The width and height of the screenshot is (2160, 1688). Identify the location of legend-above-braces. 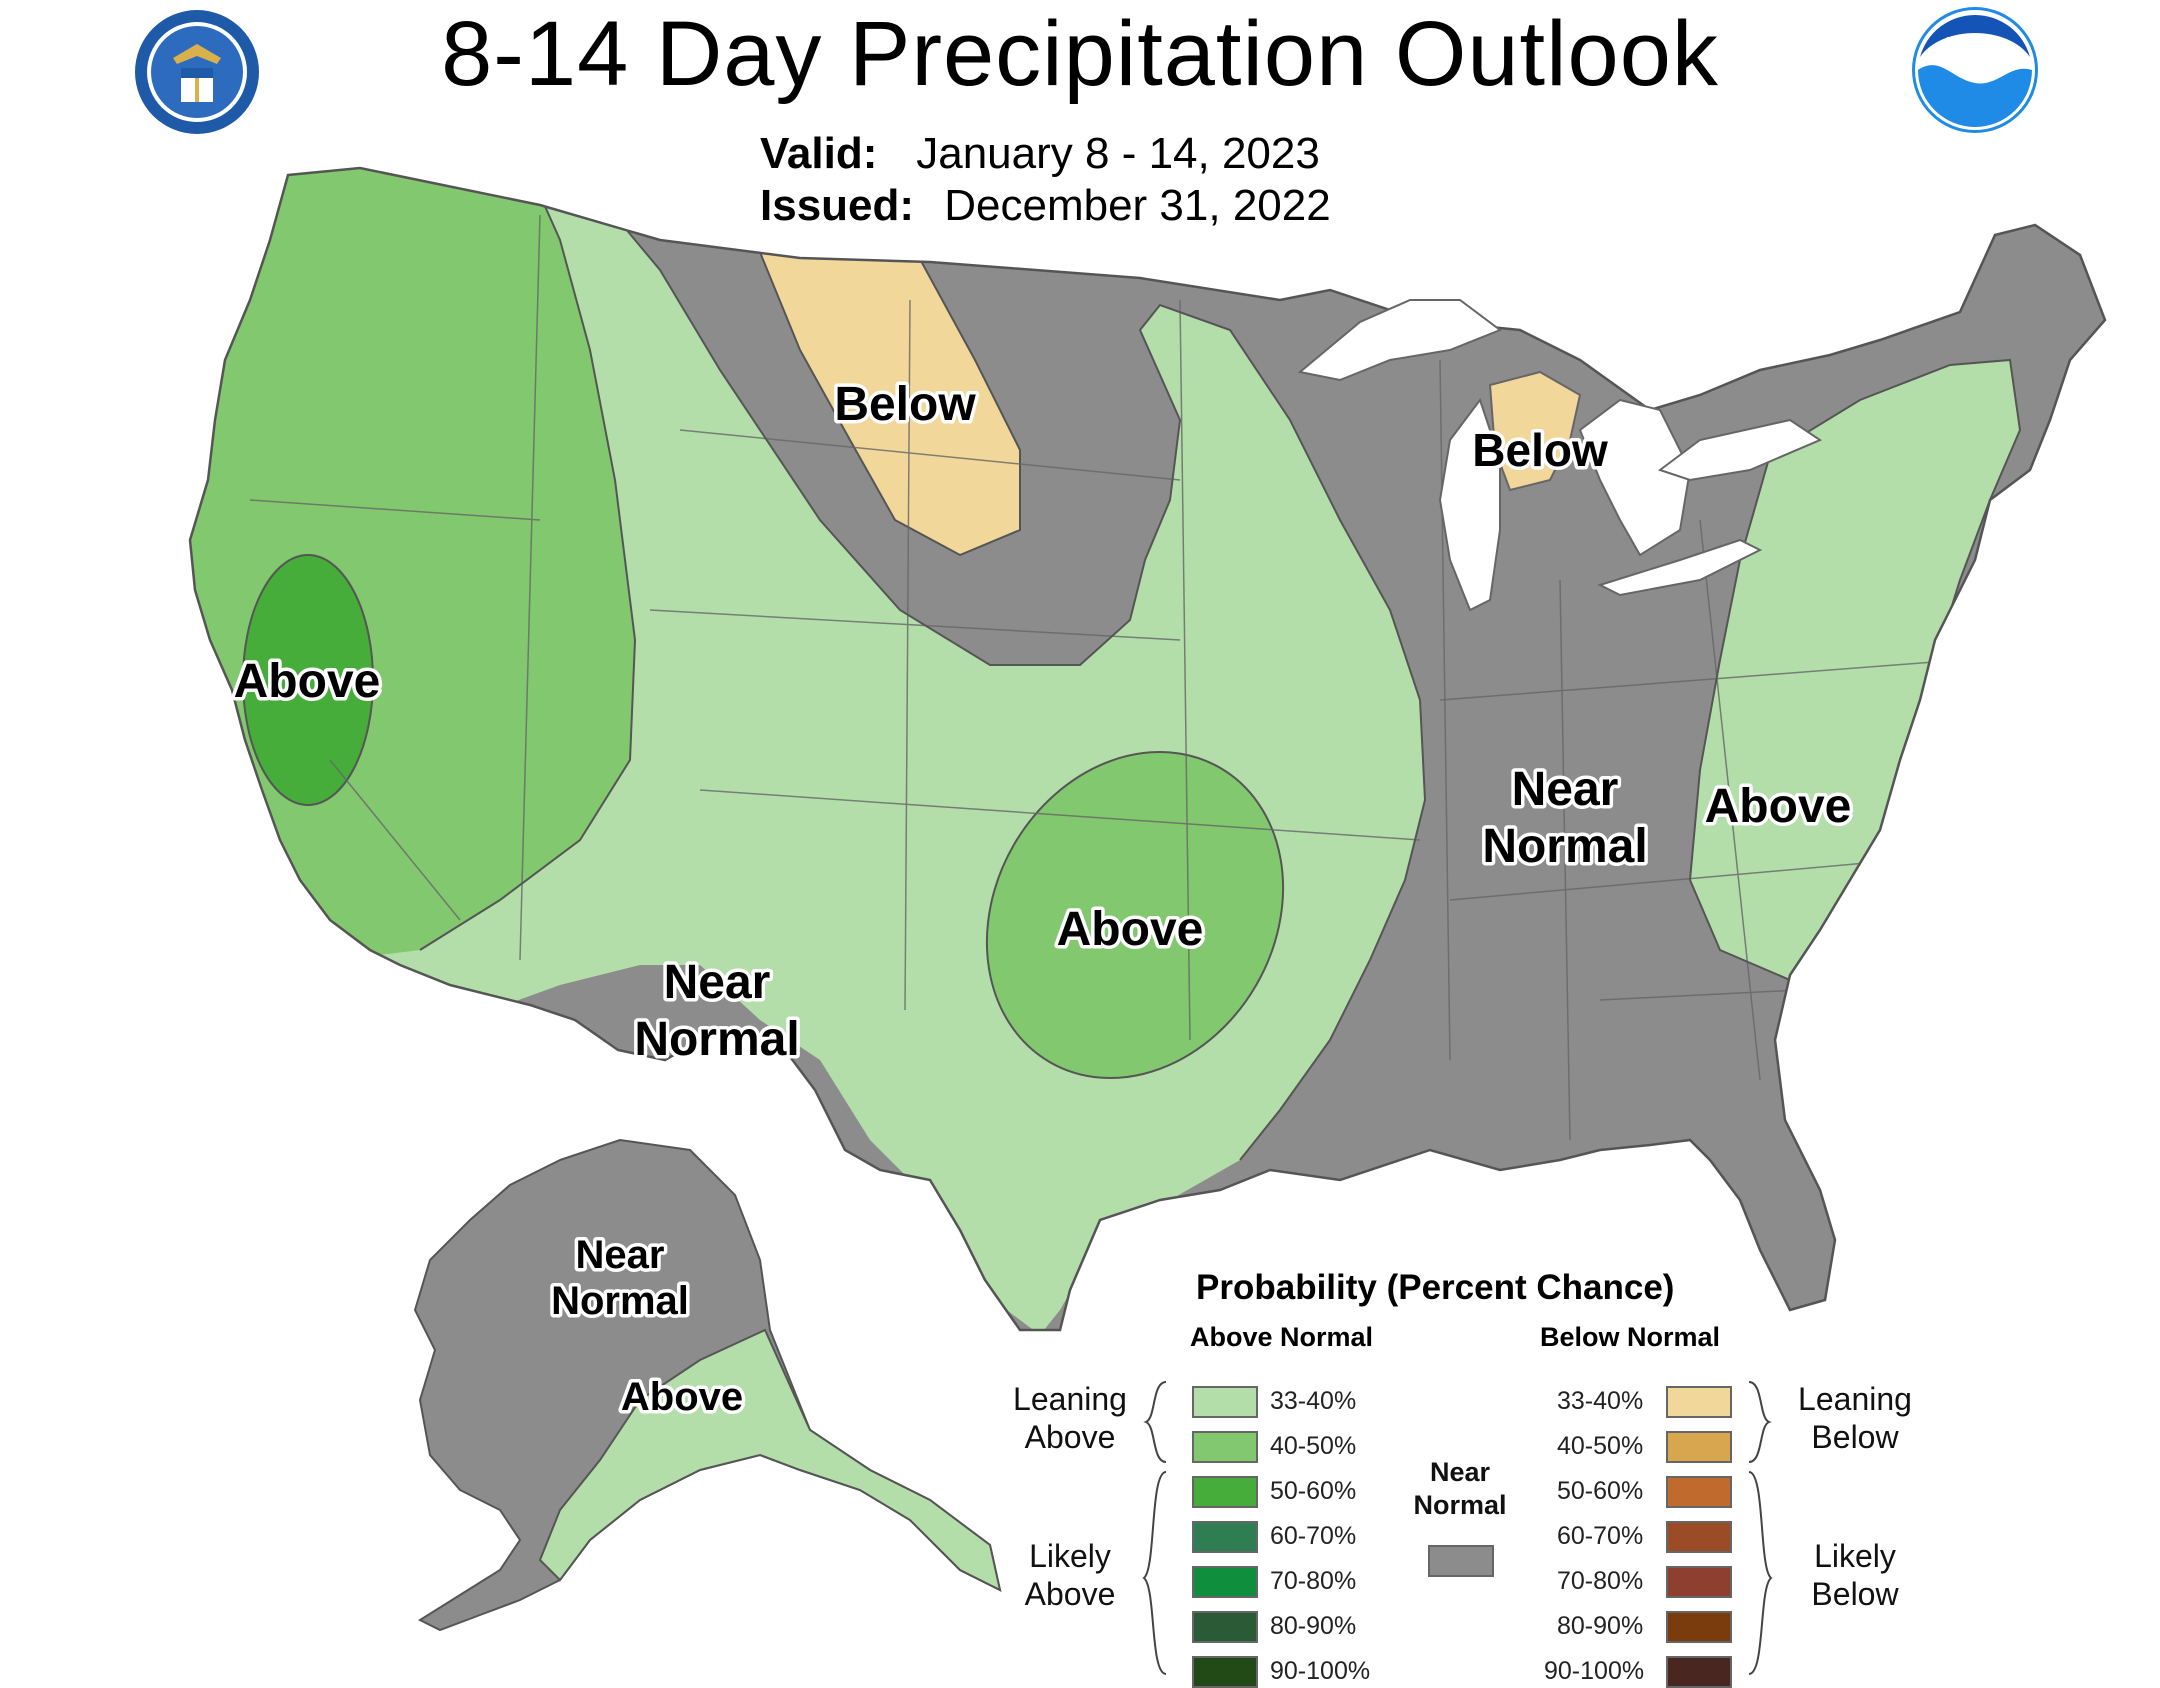
(1154, 1528).